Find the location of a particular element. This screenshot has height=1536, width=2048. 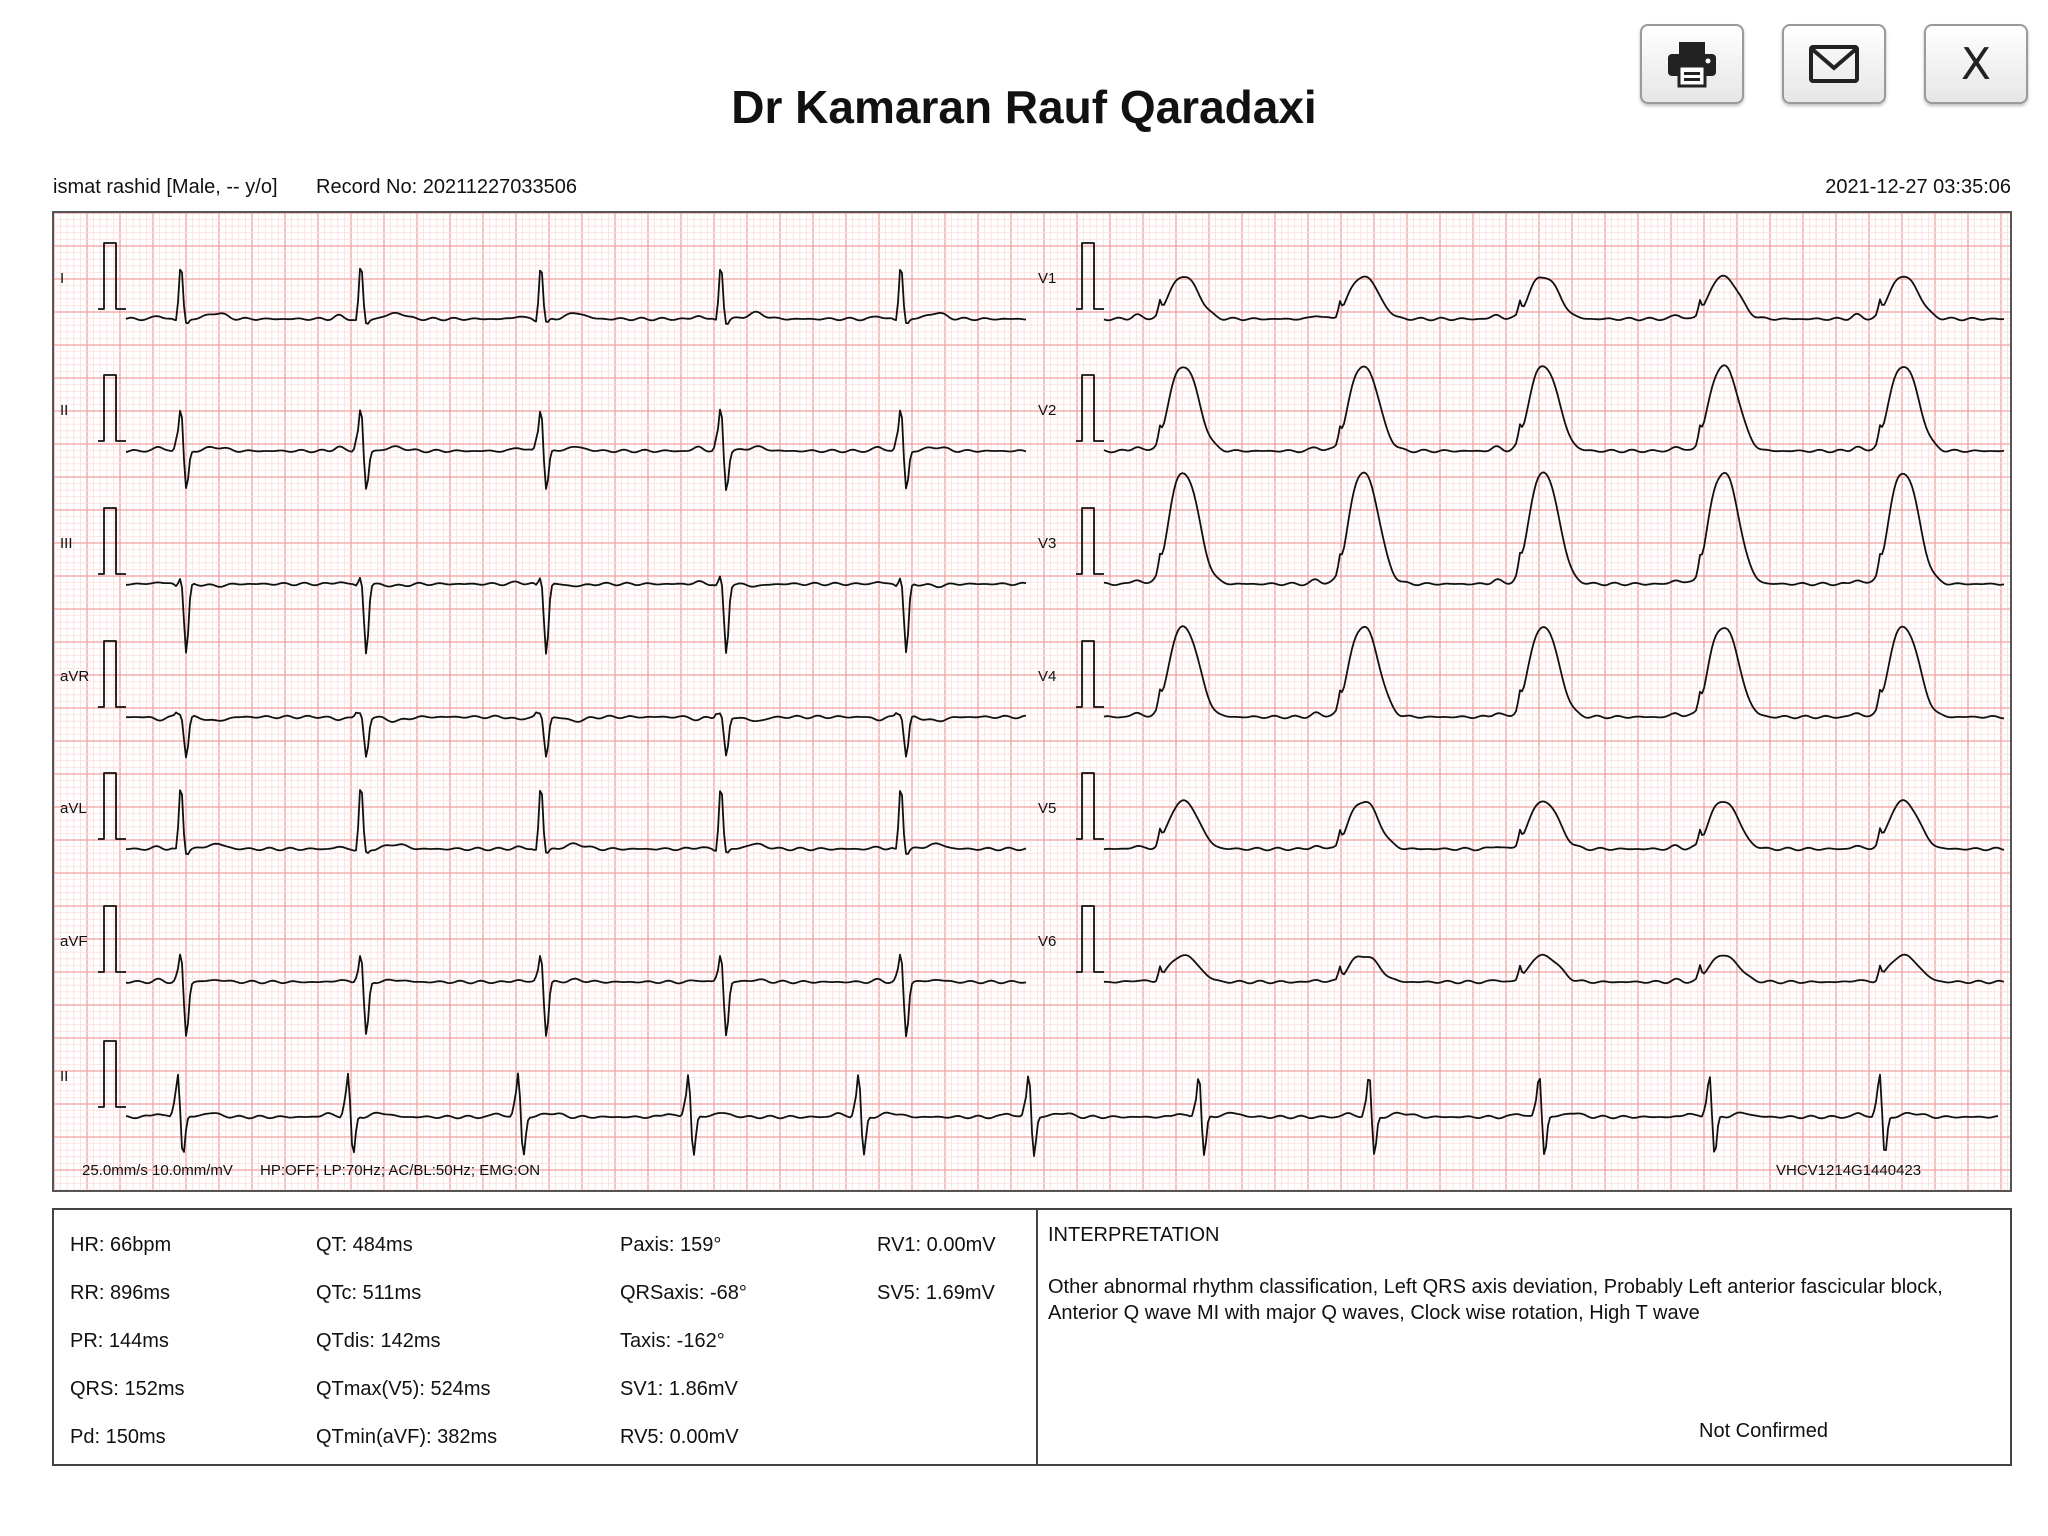

printer-icon is located at coordinates (1692, 65).